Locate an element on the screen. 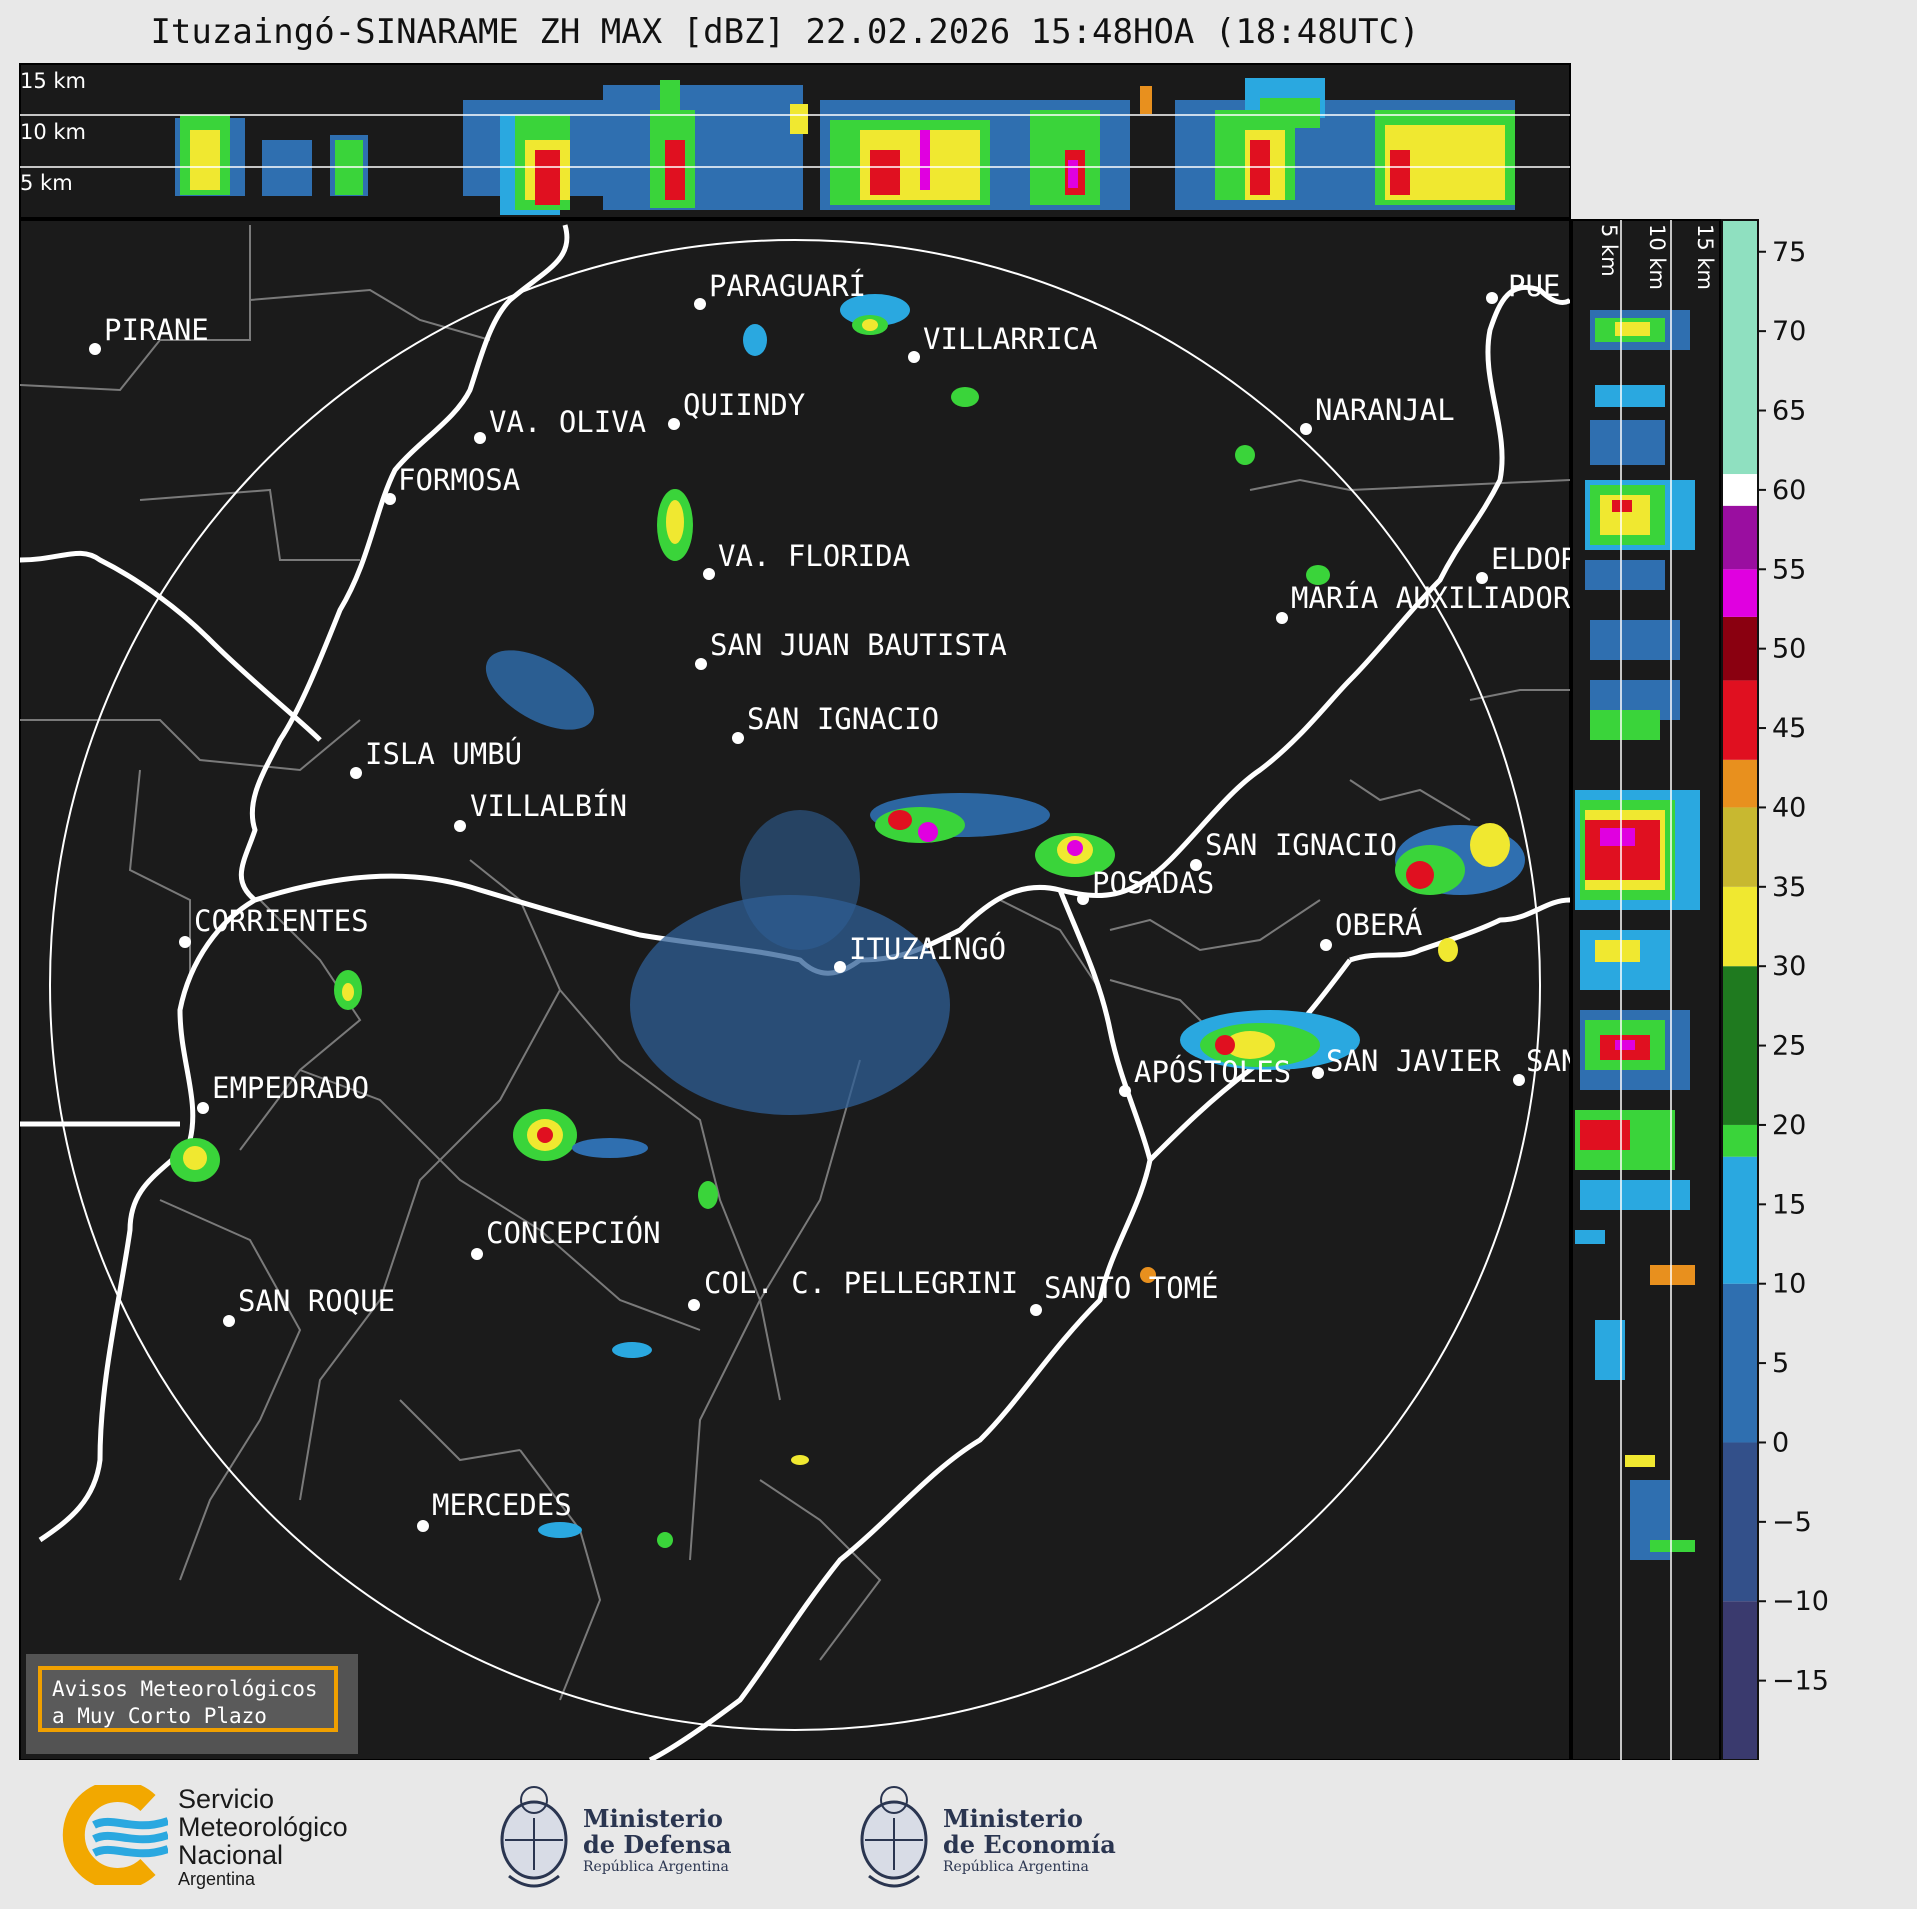 This screenshot has width=1917, height=1909. city-label: APÓSTOLES is located at coordinates (1212, 1072).